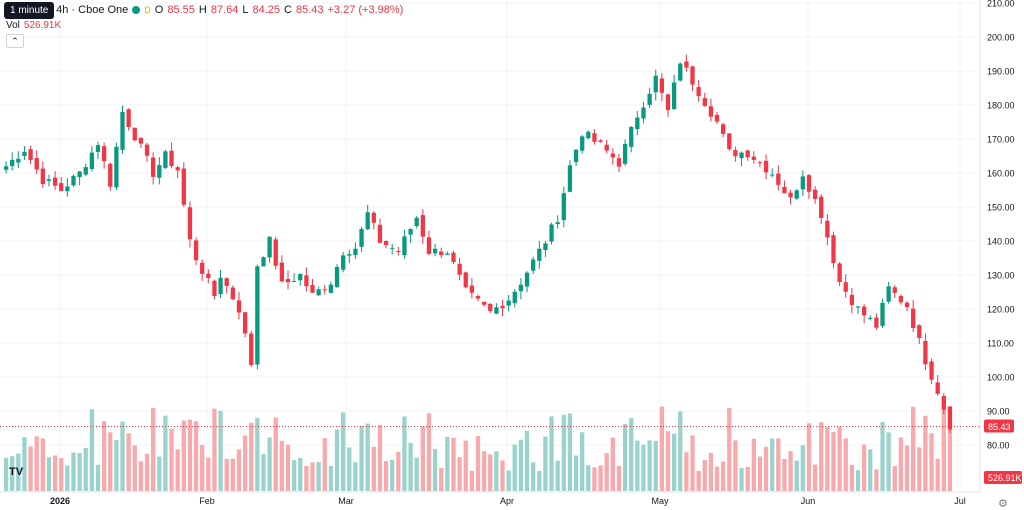 The height and width of the screenshot is (510, 1024). What do you see at coordinates (660, 501) in the screenshot?
I see `x-tick-label: May` at bounding box center [660, 501].